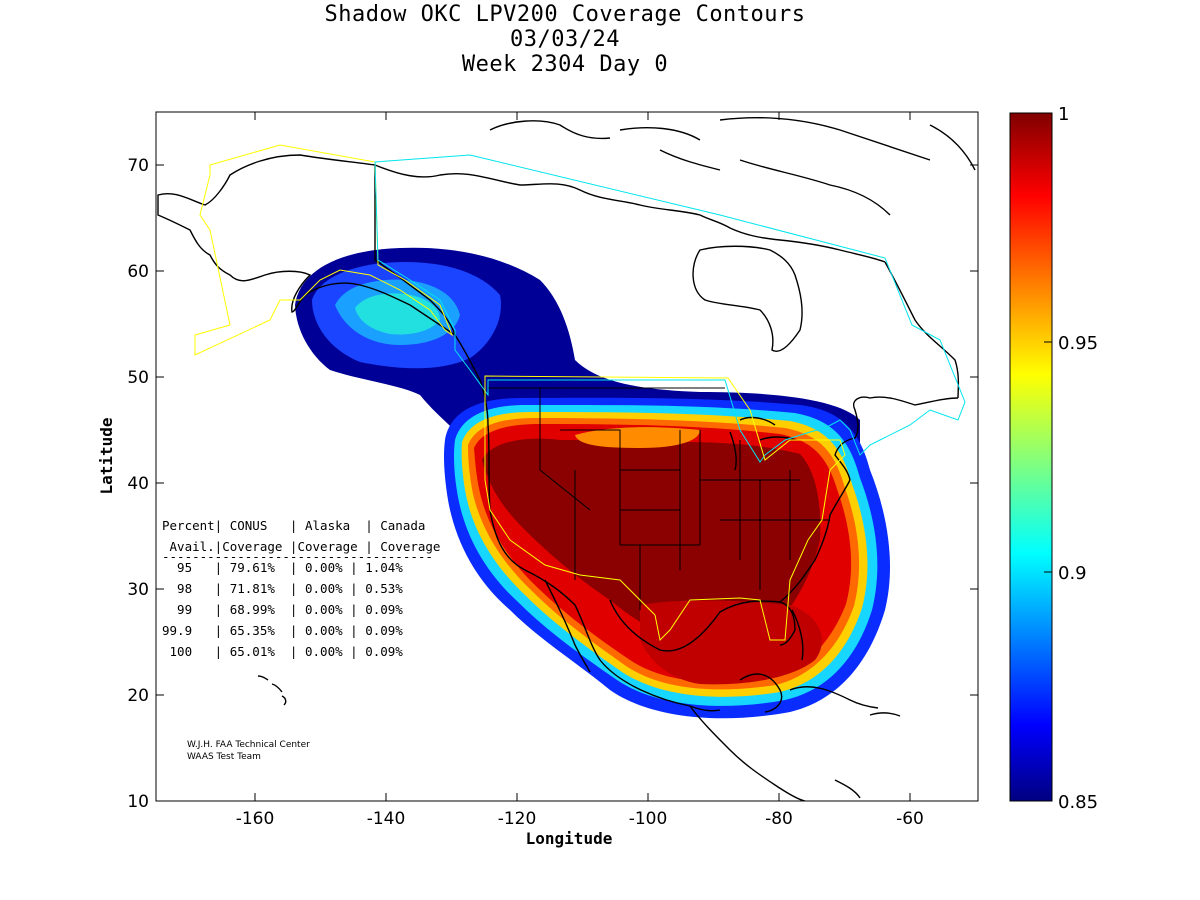  I want to click on y-tick-label: 70, so click(138, 166).